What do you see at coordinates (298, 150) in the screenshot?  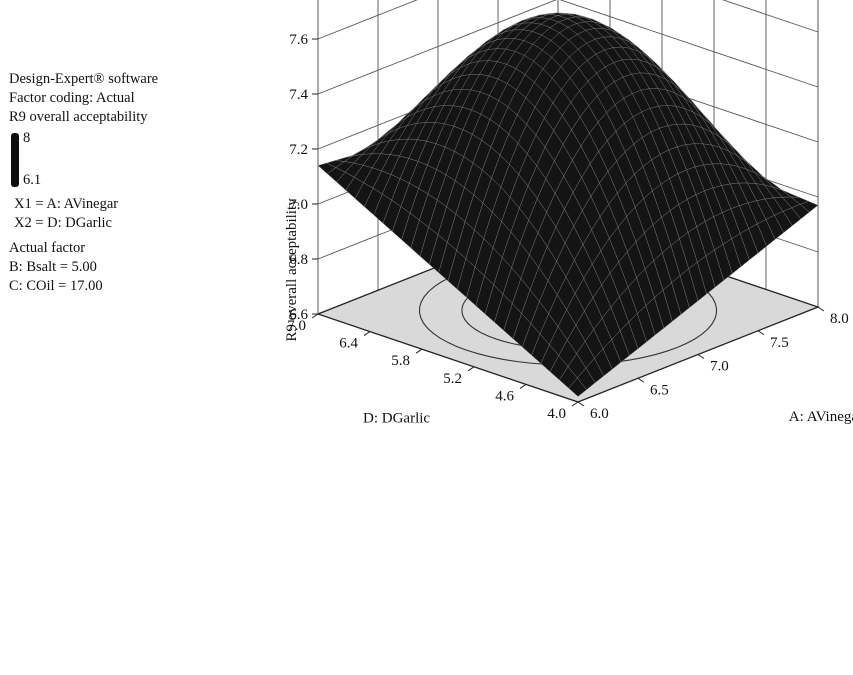 I see `z-tick-label: 7.2` at bounding box center [298, 150].